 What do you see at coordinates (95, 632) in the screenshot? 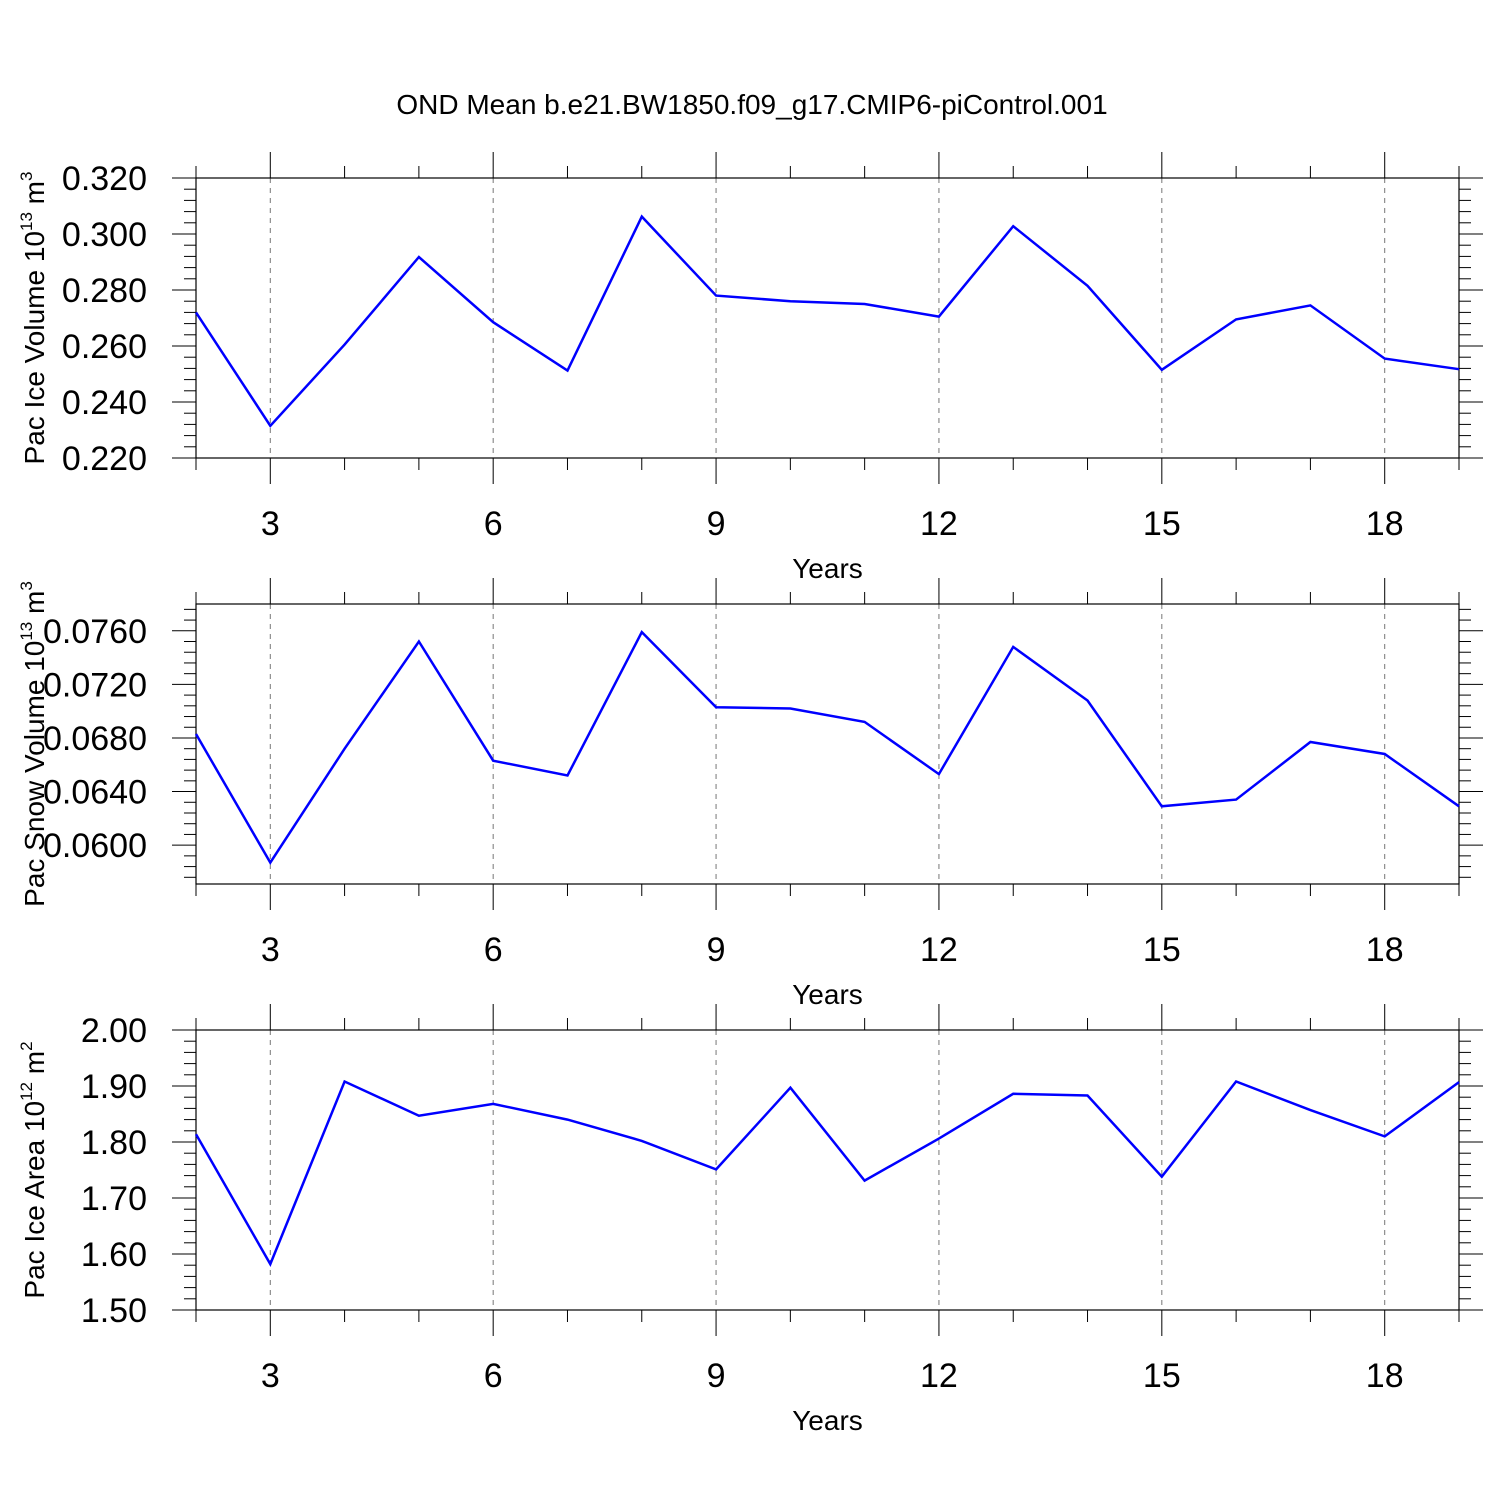
I see `y-tick-label: 0.0760` at bounding box center [95, 632].